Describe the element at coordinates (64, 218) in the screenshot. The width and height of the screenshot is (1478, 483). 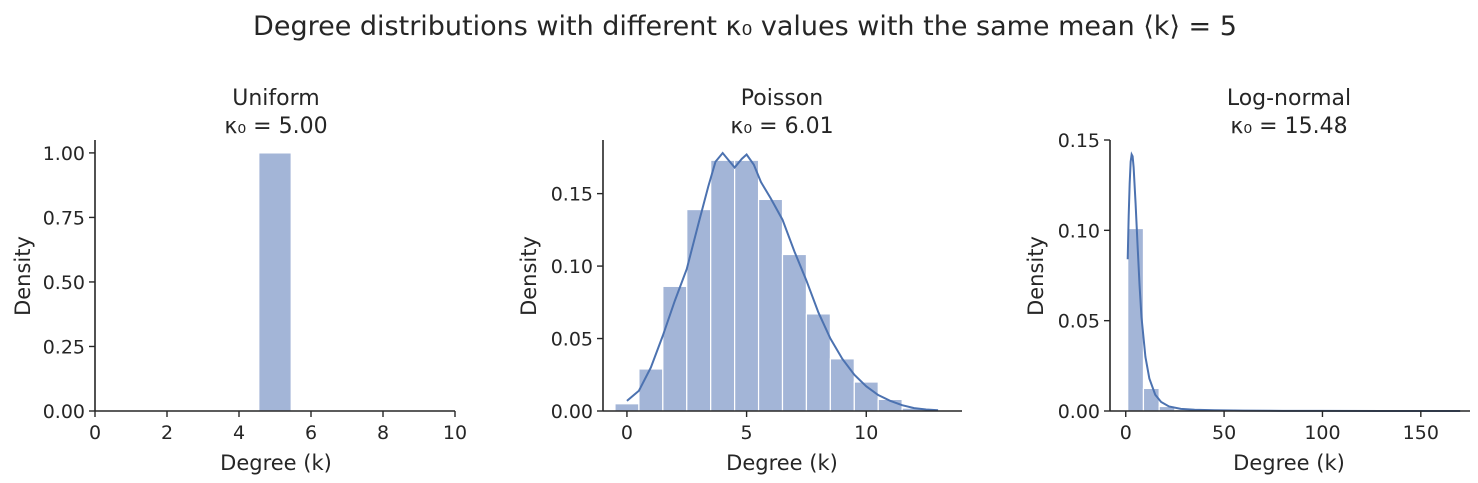
I see `y-tick-label: 0.75` at that location.